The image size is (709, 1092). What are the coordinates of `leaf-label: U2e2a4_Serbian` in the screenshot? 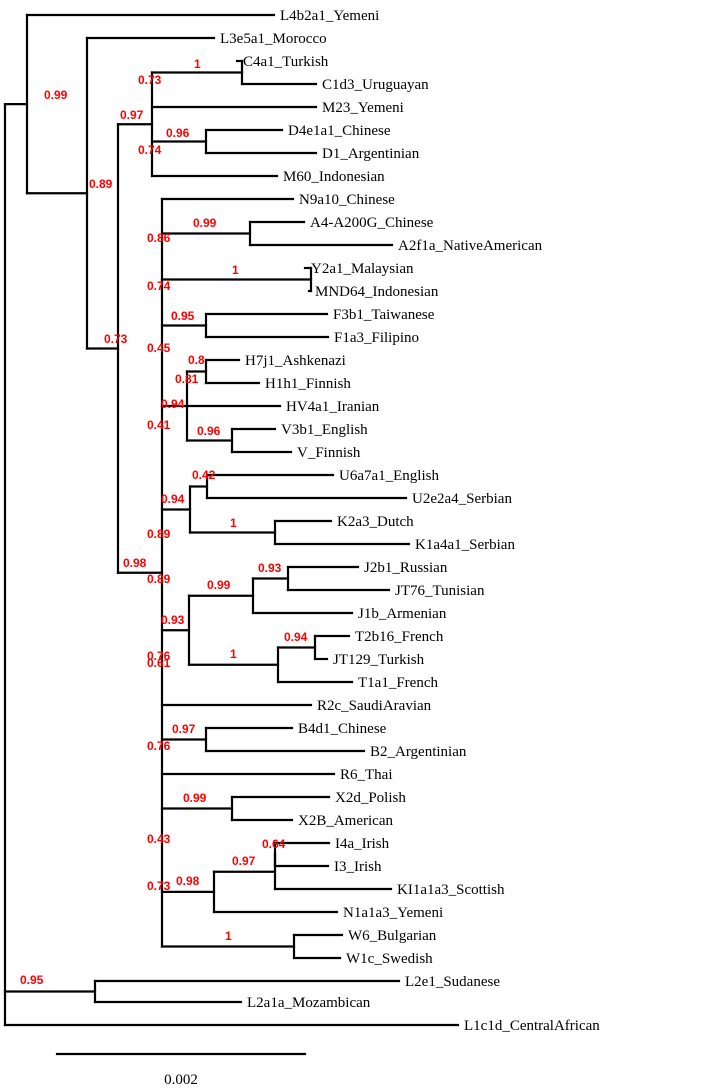 It's located at (462, 499).